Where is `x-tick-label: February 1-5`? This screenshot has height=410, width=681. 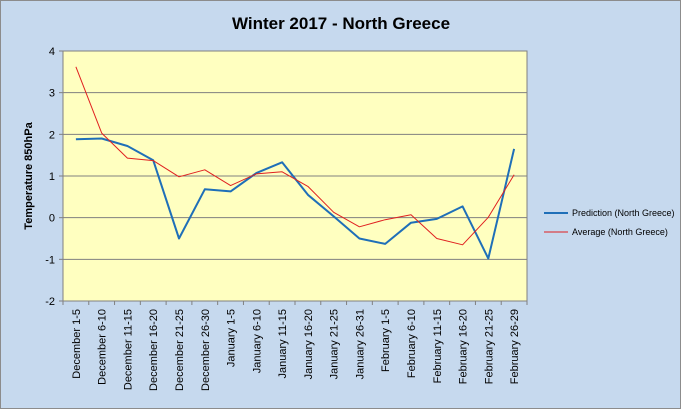
x-tick-label: February 1-5 is located at coordinates (386, 340).